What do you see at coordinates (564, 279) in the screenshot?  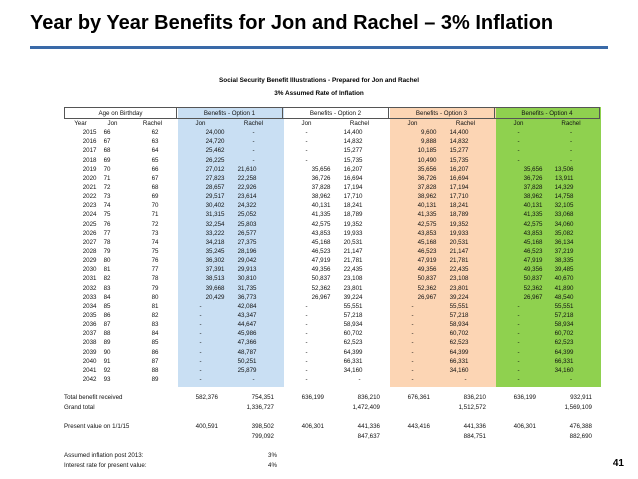 I see `table-cell: 40,670` at bounding box center [564, 279].